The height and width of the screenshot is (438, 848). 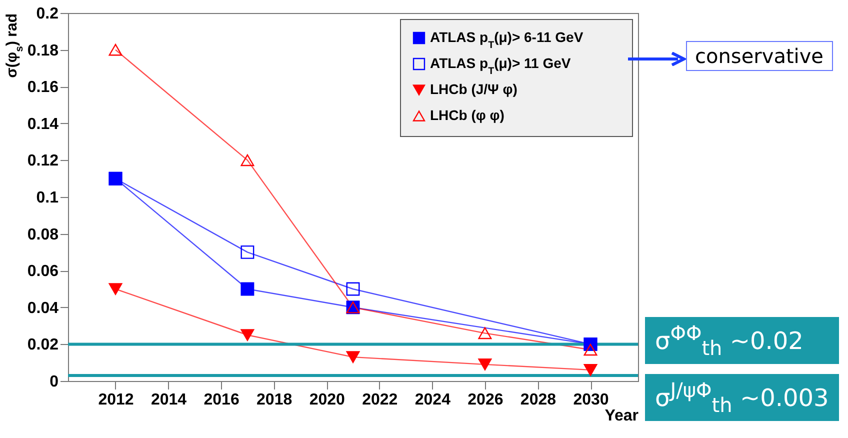 I want to click on ref-line-label: σ$^{J/ψΦ}$$_{th}$ ~0.003, so click(x=742, y=397).